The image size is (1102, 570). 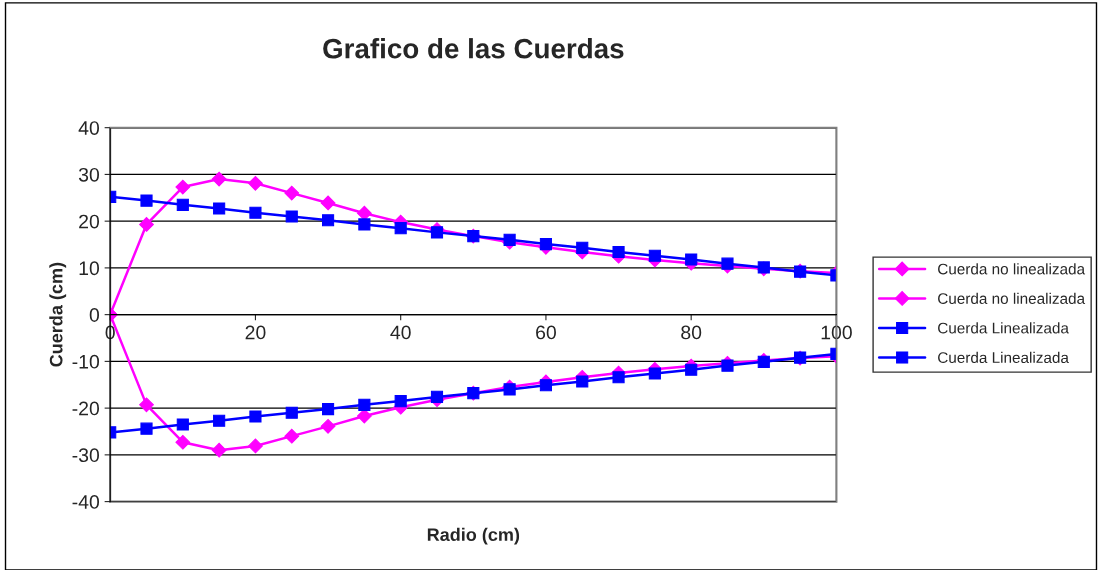 What do you see at coordinates (86, 502) in the screenshot?
I see `y-tick-label: -40` at bounding box center [86, 502].